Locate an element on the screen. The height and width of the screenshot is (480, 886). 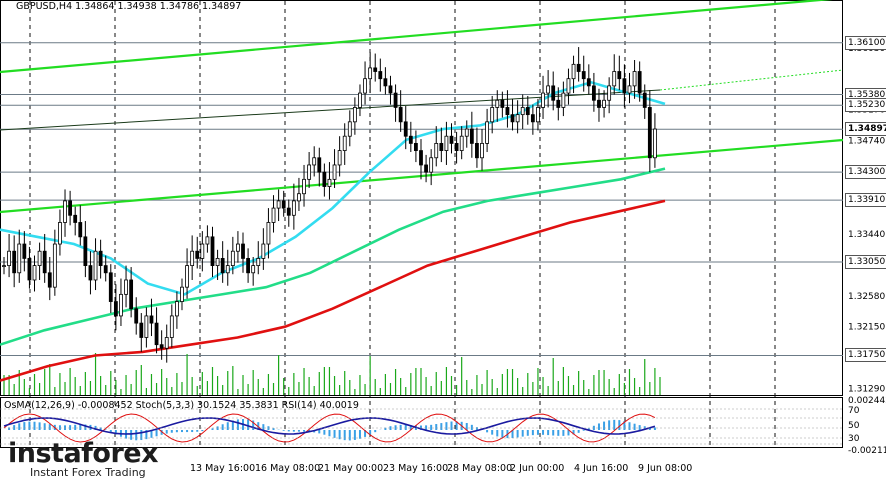
brand-tagline: Instant Forex Trading is located at coordinates (88, 472).